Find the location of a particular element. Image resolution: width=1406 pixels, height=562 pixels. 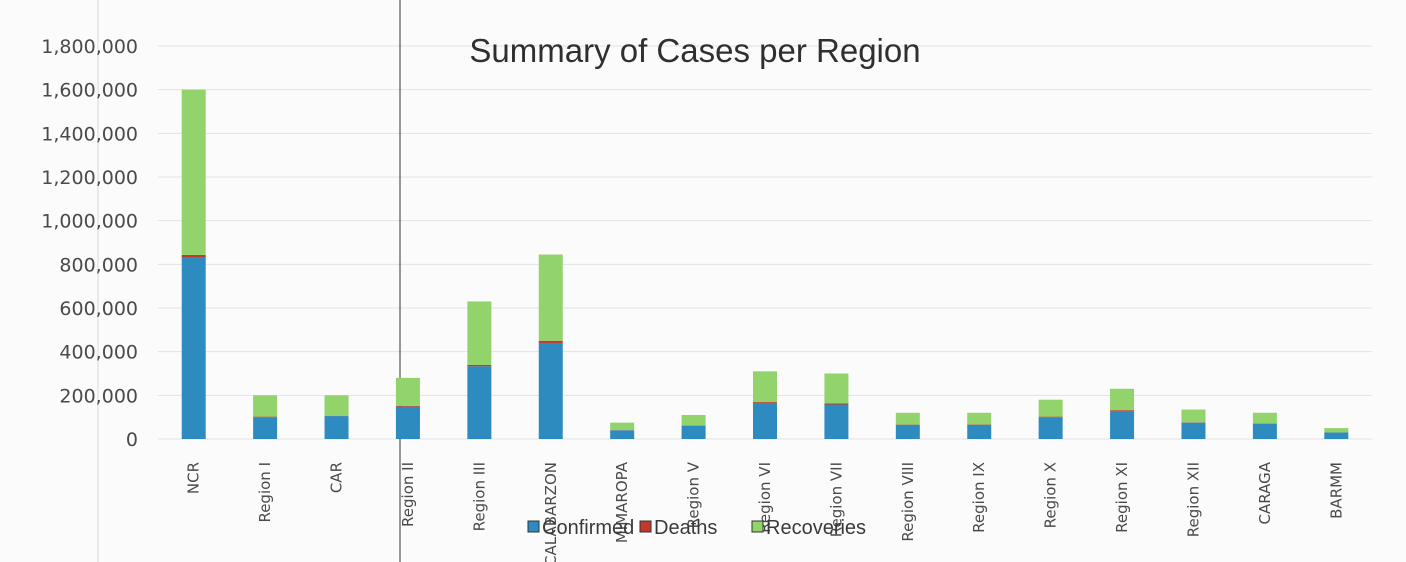

y-tick-label: 1,600,000 is located at coordinates (89, 91).